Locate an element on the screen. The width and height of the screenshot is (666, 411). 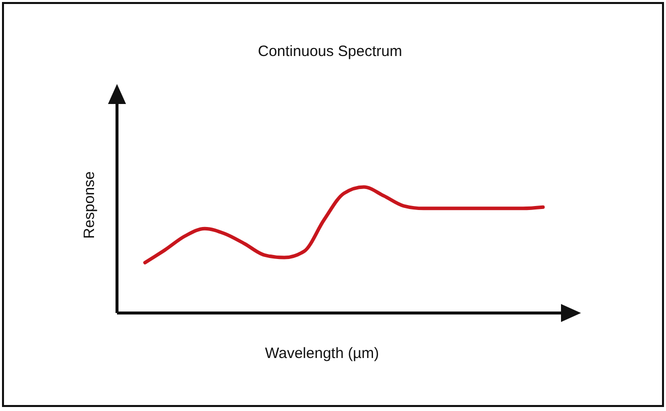
y-axis-title: Response is located at coordinates (89, 205).